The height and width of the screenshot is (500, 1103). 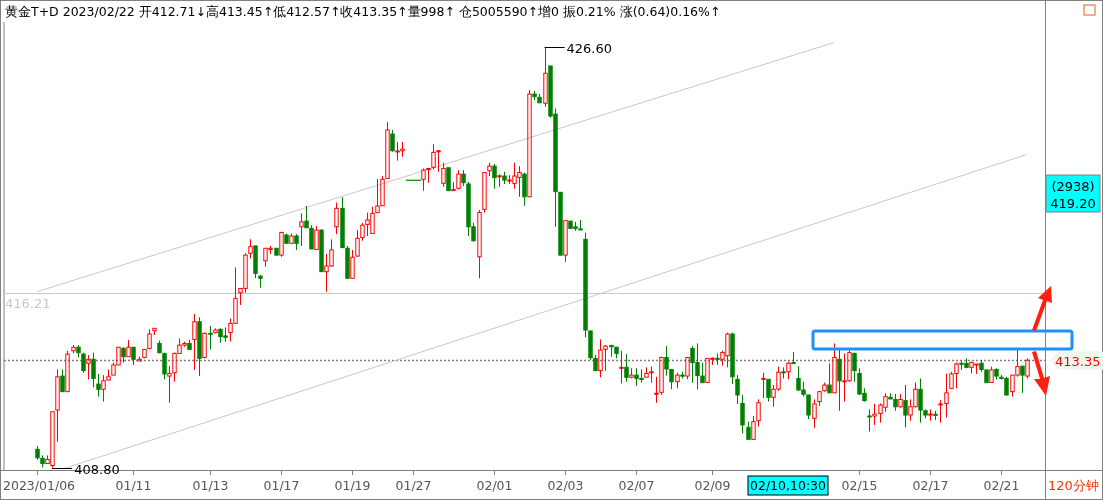 What do you see at coordinates (413, 485) in the screenshot?
I see `x-tick-label: 01/27` at bounding box center [413, 485].